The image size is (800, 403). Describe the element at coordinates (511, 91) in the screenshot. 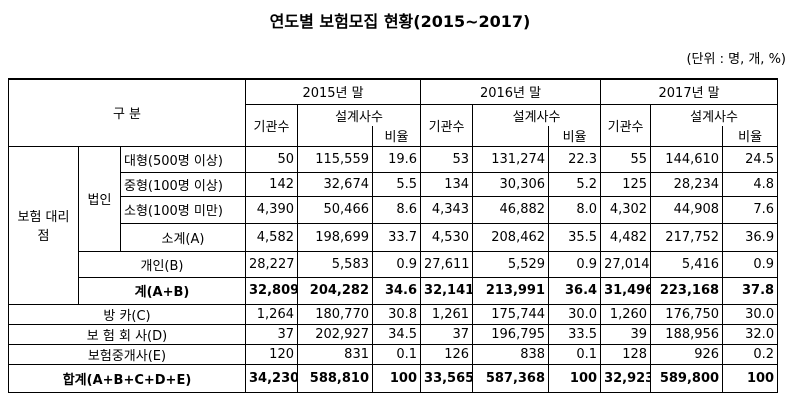

I see `table-cell: 2016년 말` at that location.